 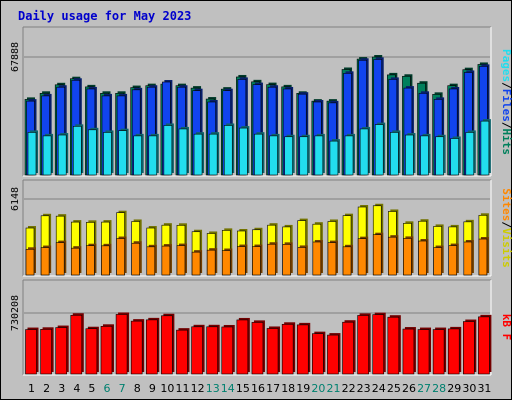 What do you see at coordinates (439, 388) in the screenshot?
I see `x-label-28: 28` at bounding box center [439, 388].